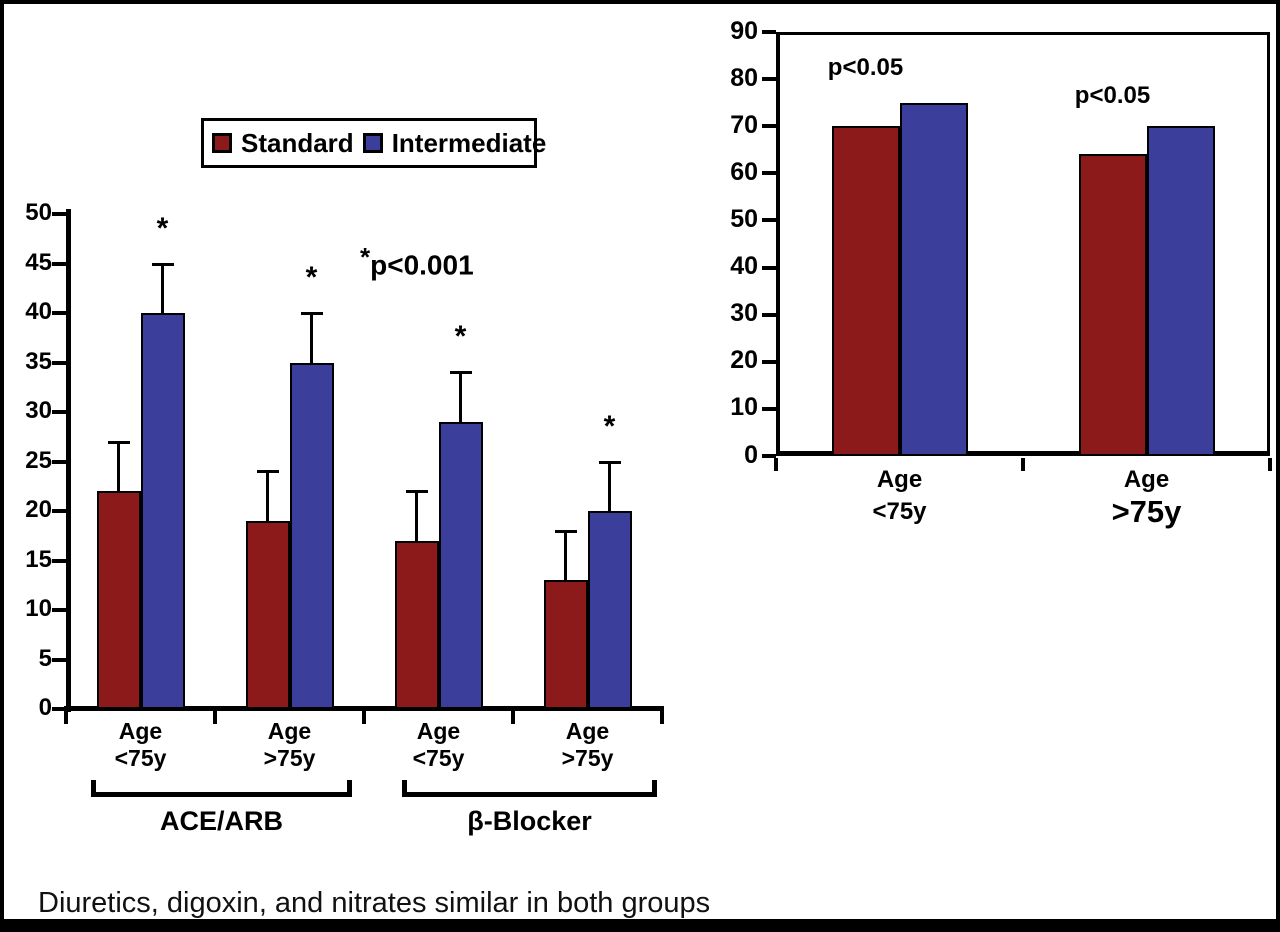 The height and width of the screenshot is (932, 1280). What do you see at coordinates (38, 460) in the screenshot?
I see `y-tick-label: 25` at bounding box center [38, 460].